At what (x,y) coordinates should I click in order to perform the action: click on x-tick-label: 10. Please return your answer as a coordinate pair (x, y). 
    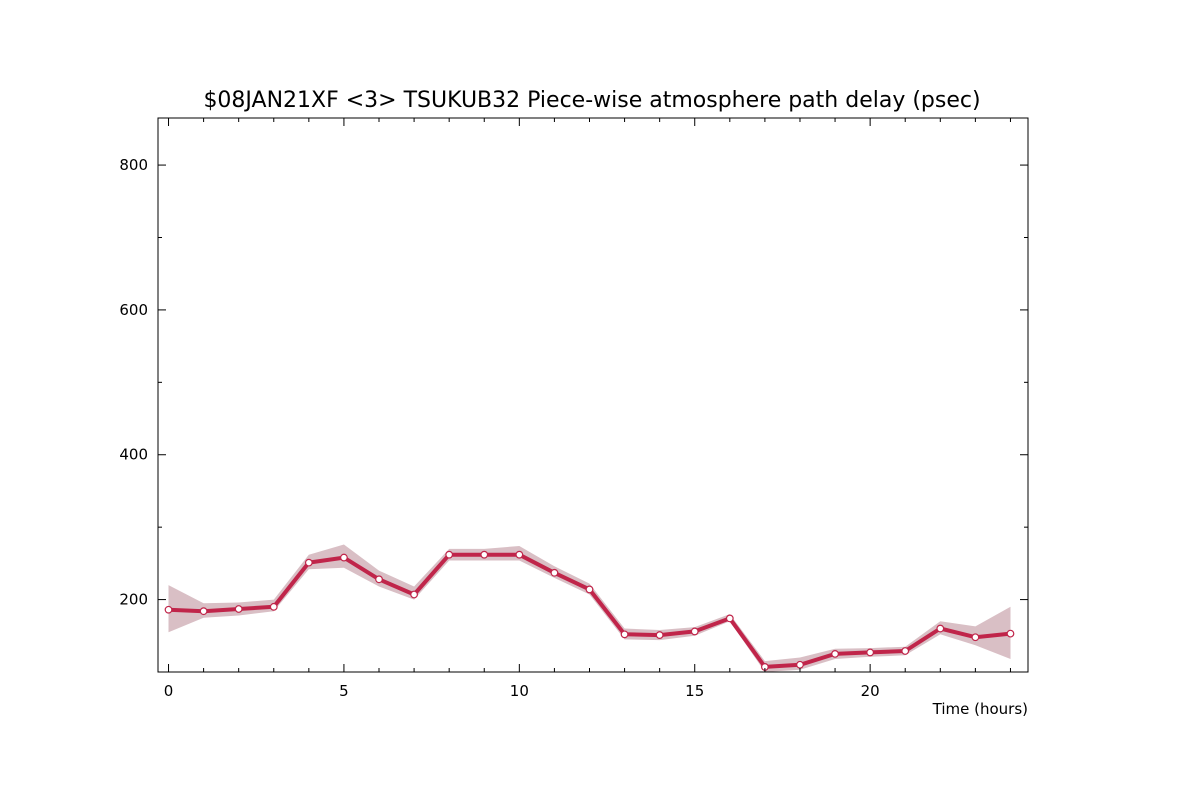
    Looking at the image, I should click on (519, 691).